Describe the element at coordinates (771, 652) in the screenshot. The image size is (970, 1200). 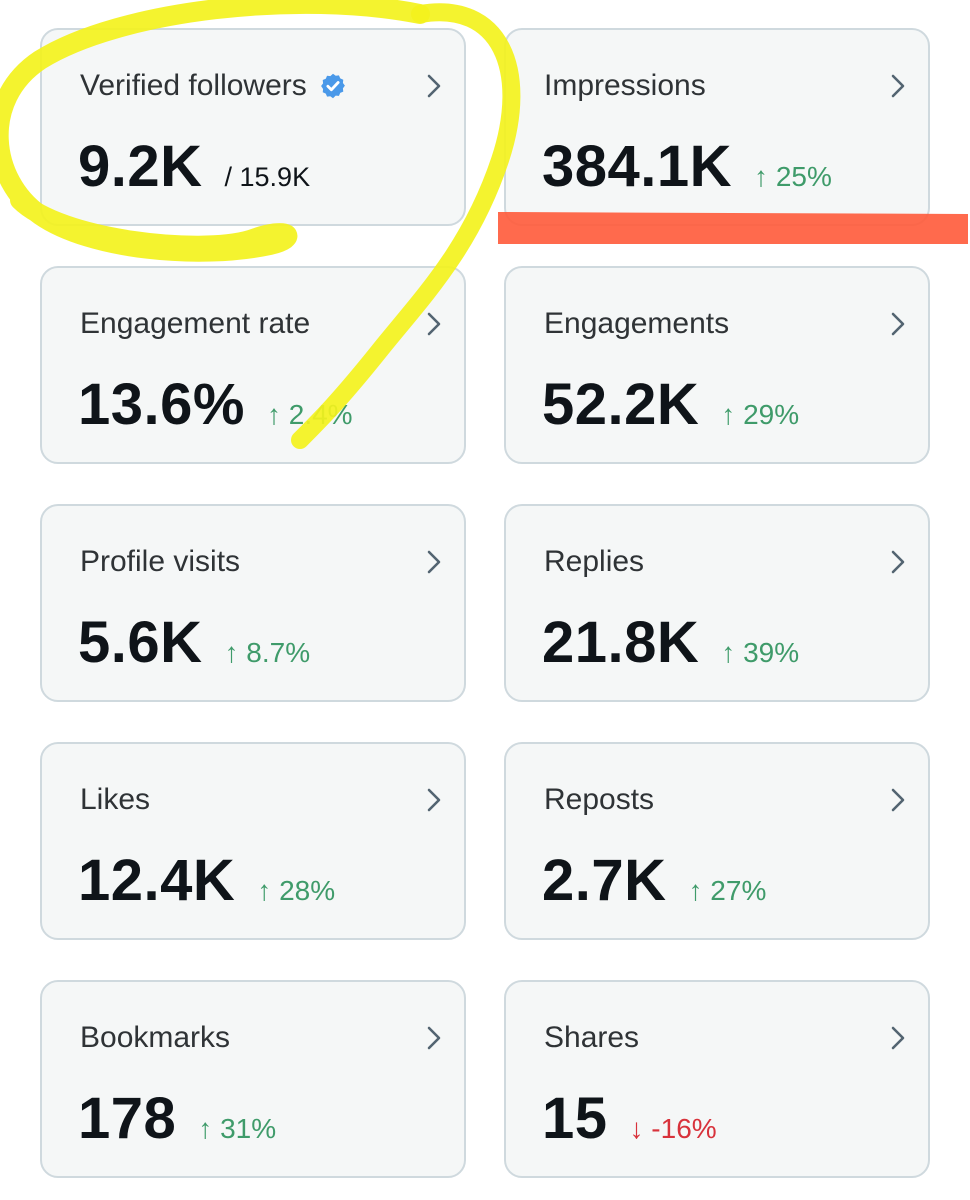
I see `change-percent: 39%` at that location.